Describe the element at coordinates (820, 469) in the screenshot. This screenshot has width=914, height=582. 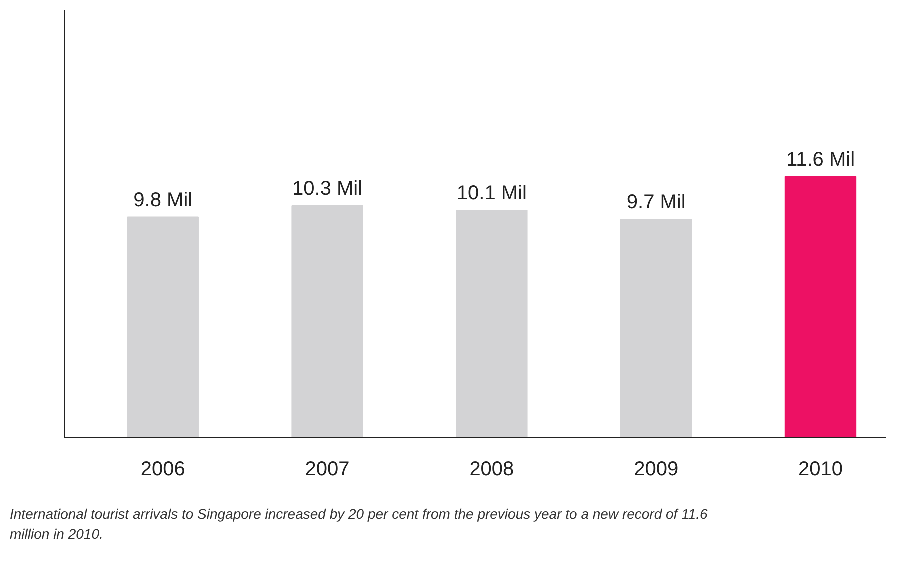
I see `x-tick-label: 2010` at that location.